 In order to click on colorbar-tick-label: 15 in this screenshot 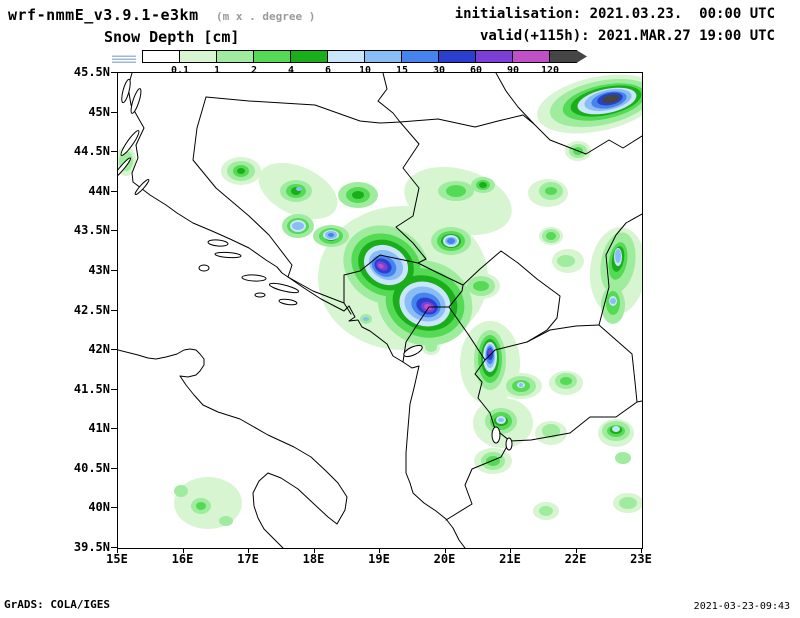, I will do `click(402, 70)`.